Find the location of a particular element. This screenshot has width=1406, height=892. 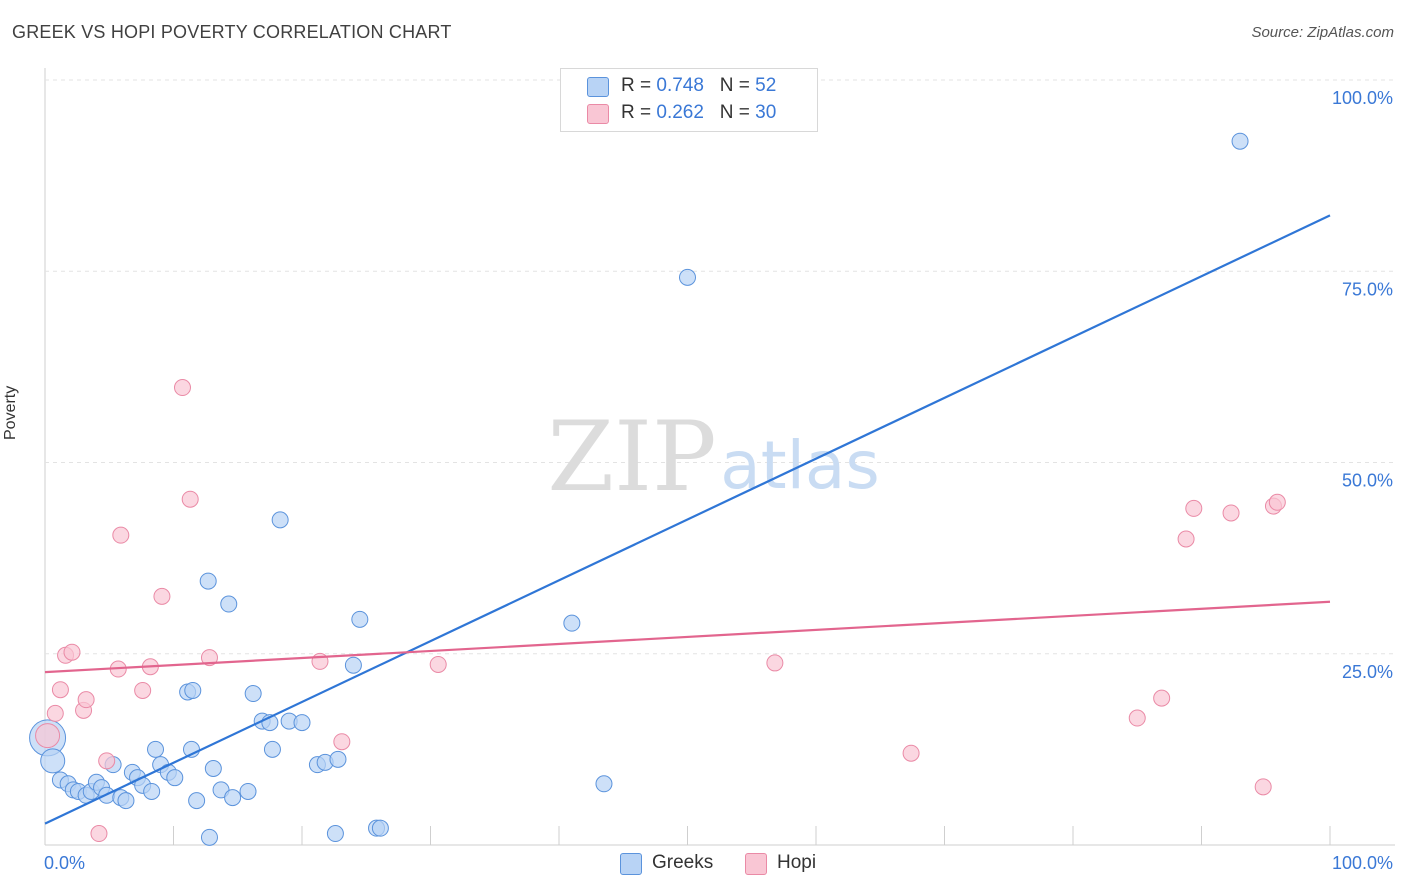

x-tick-label-min: 0.0% is located at coordinates (64, 863).